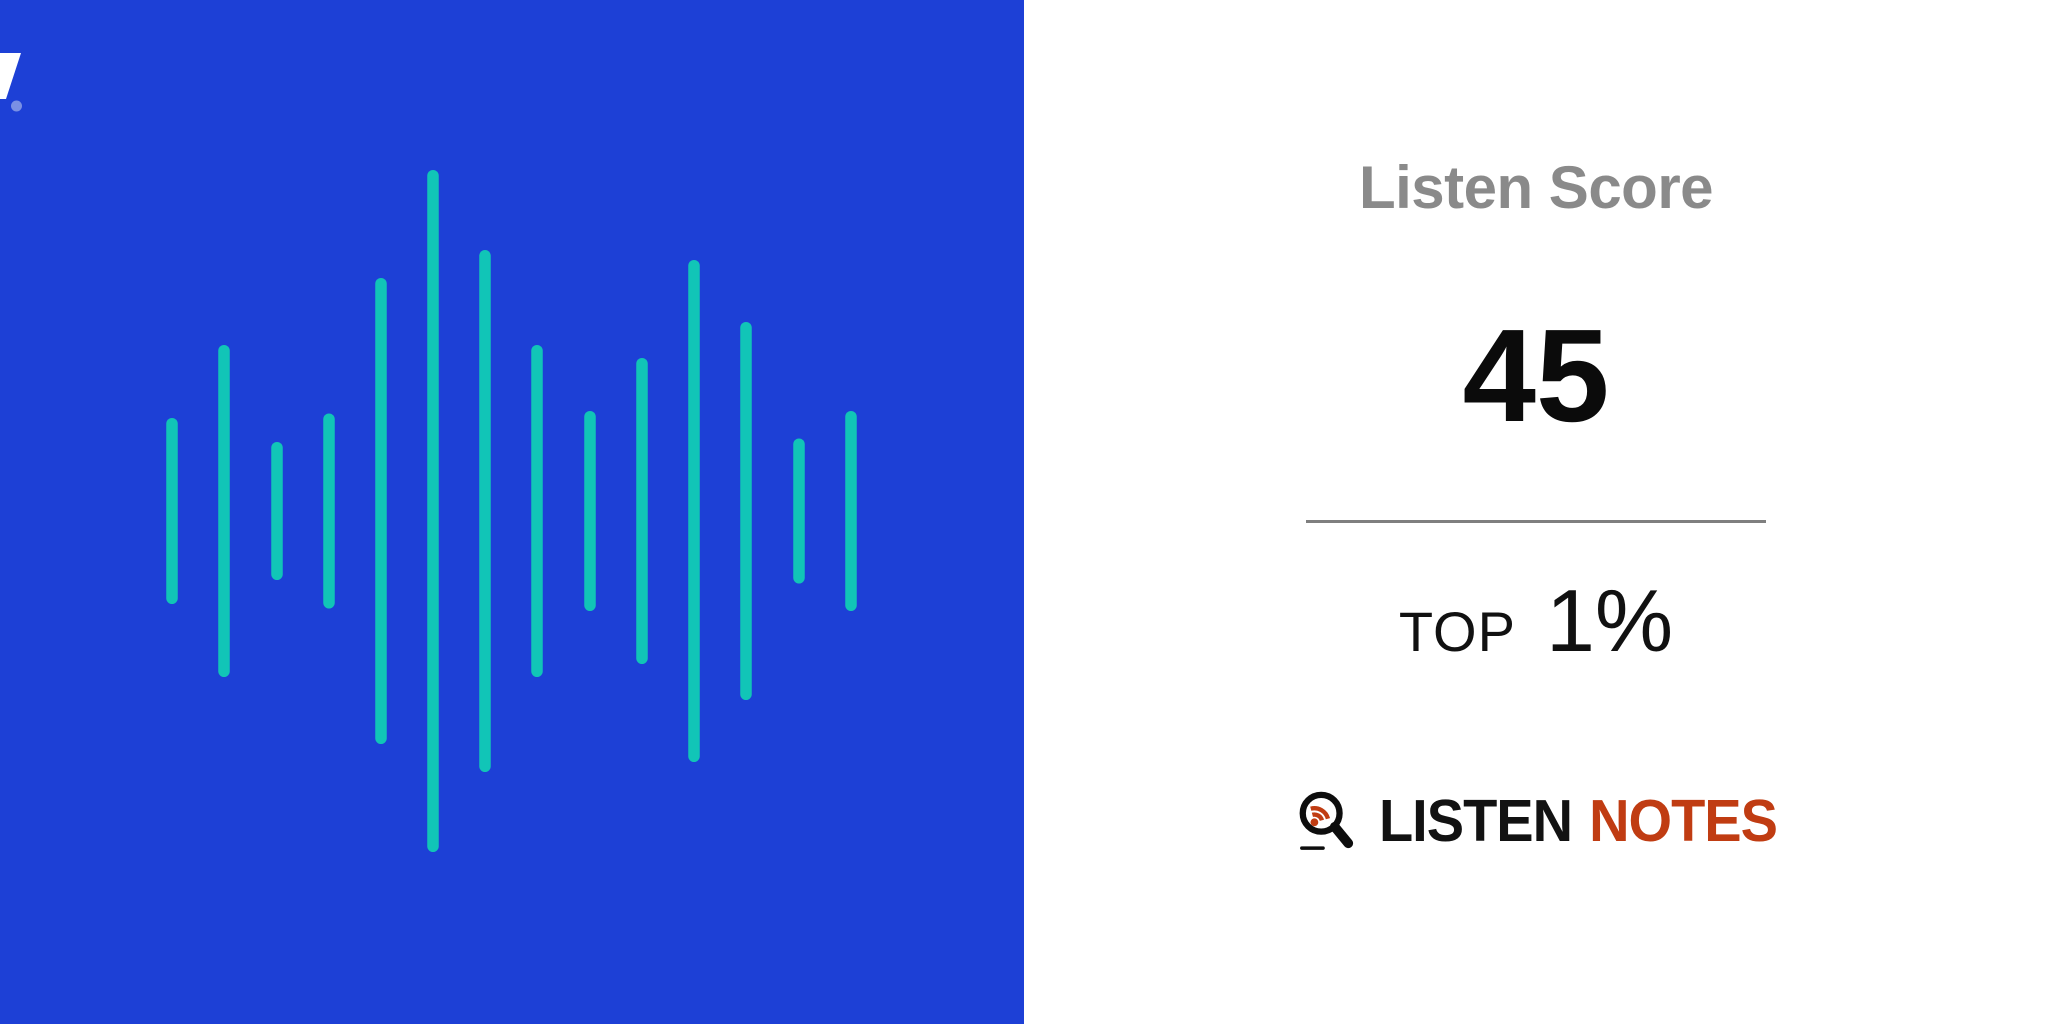 This screenshot has width=2048, height=1024. What do you see at coordinates (1578, 820) in the screenshot?
I see `brand-wordmark: LISTEN NOTES` at bounding box center [1578, 820].